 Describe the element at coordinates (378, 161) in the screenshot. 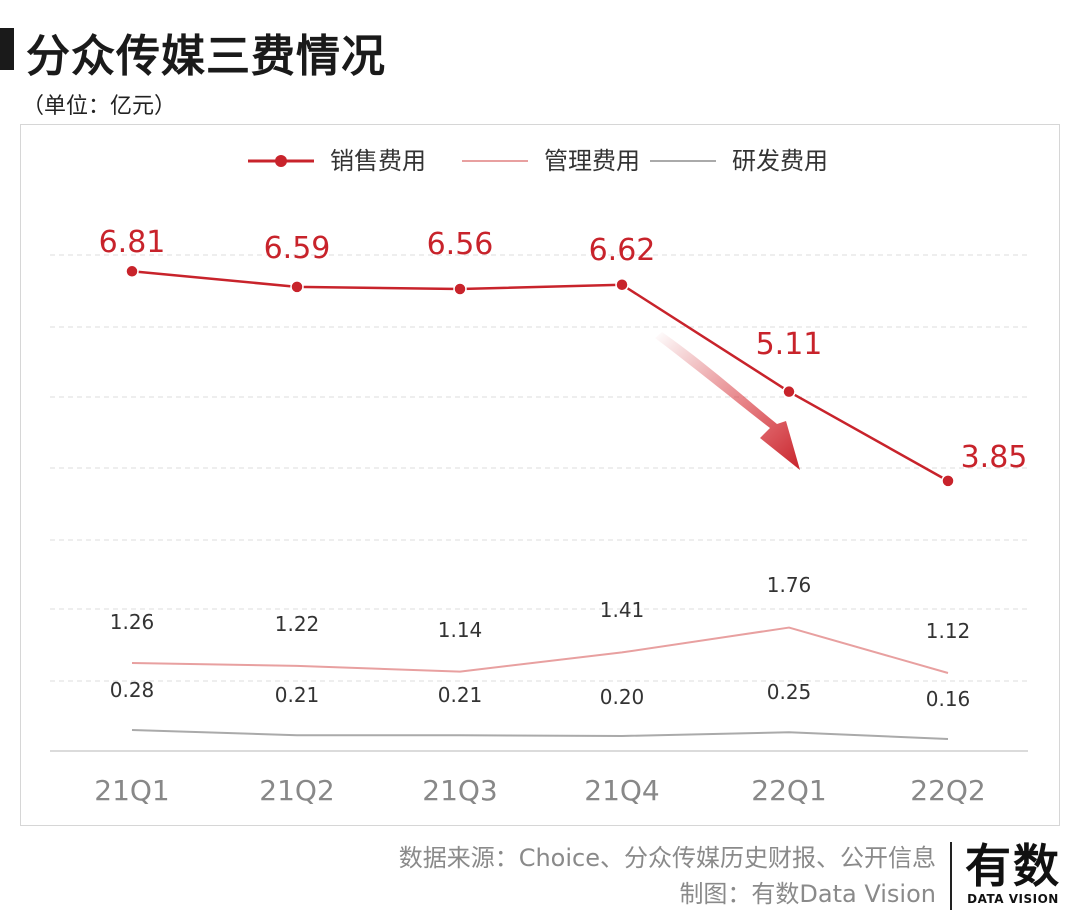

I see `legend-label-sales: 销售费用` at that location.